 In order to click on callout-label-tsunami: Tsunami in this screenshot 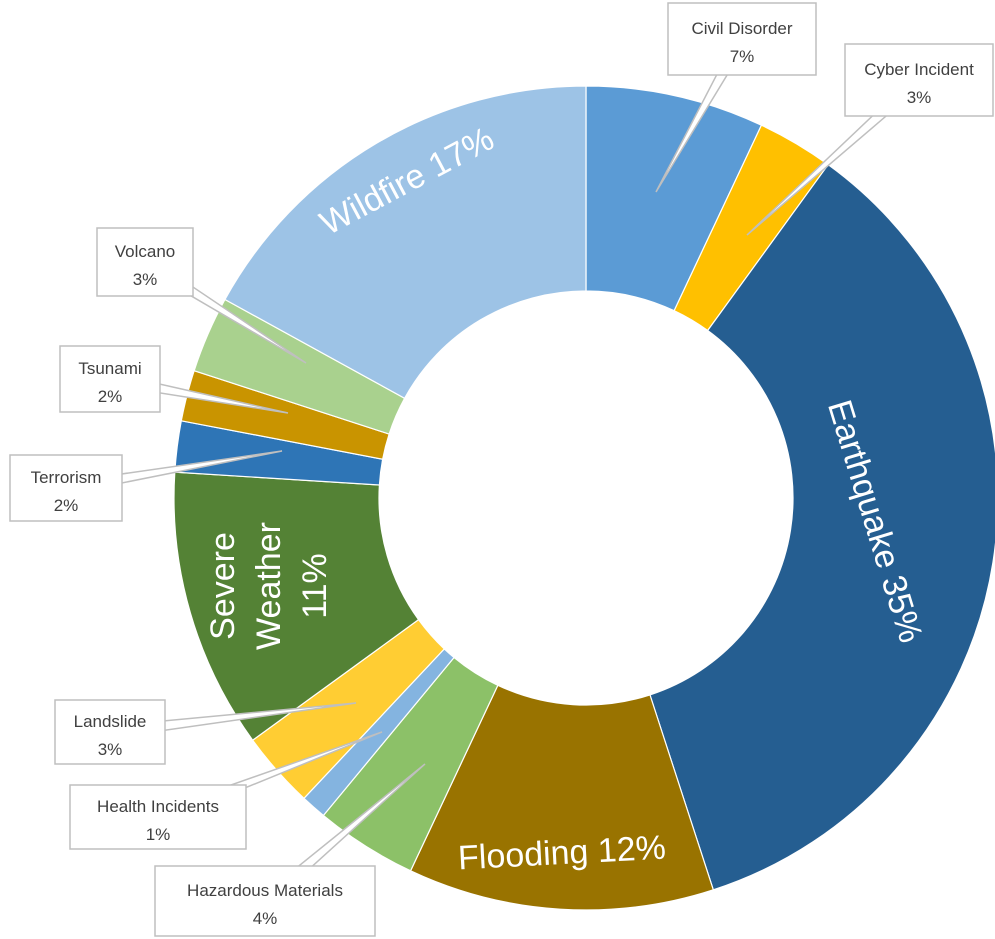, I will do `click(109, 368)`.